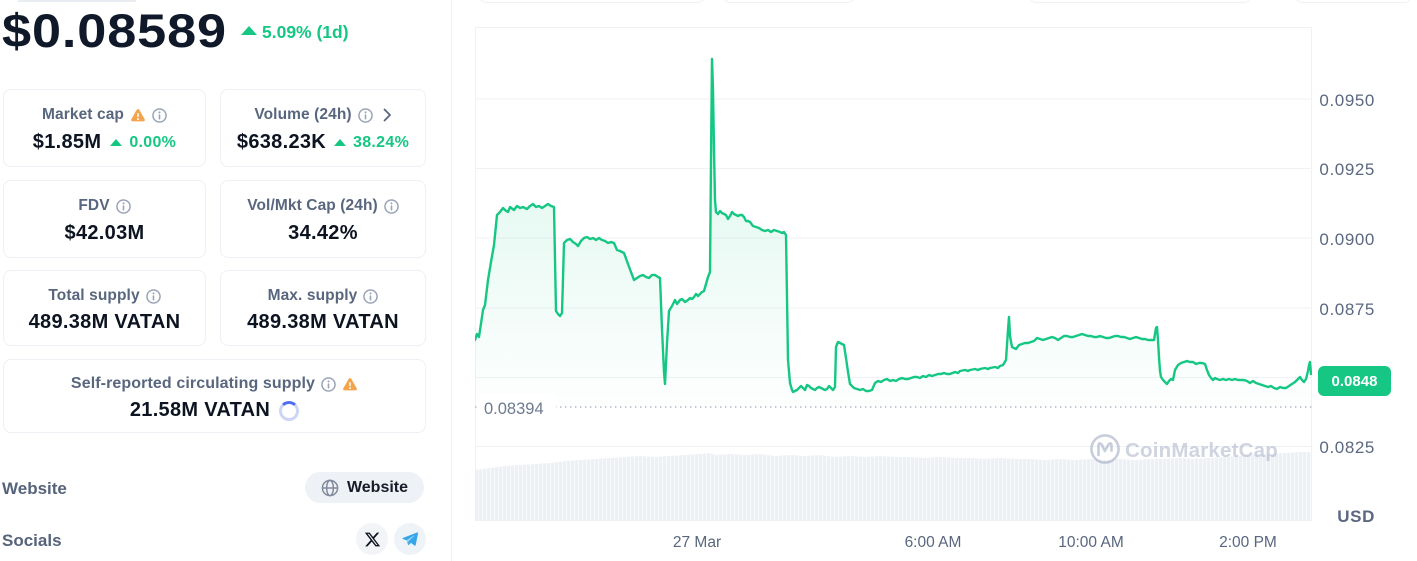 Image resolution: width=1417 pixels, height=561 pixels. I want to click on svg-text: CoinMarketCap, so click(1201, 450).